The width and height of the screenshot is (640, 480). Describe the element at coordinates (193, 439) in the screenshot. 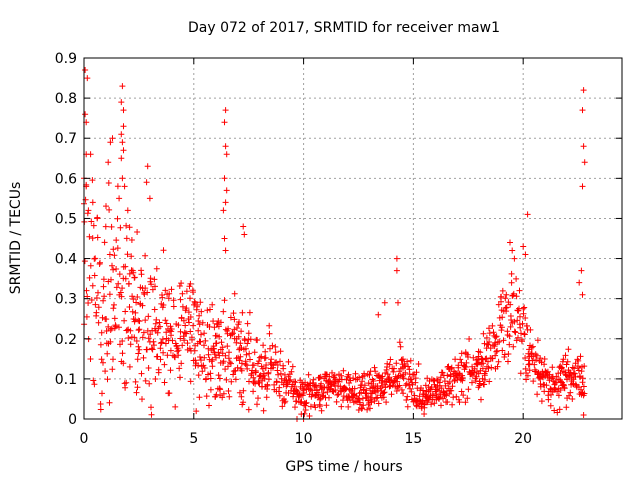

I see `x-tick-label: 5` at that location.